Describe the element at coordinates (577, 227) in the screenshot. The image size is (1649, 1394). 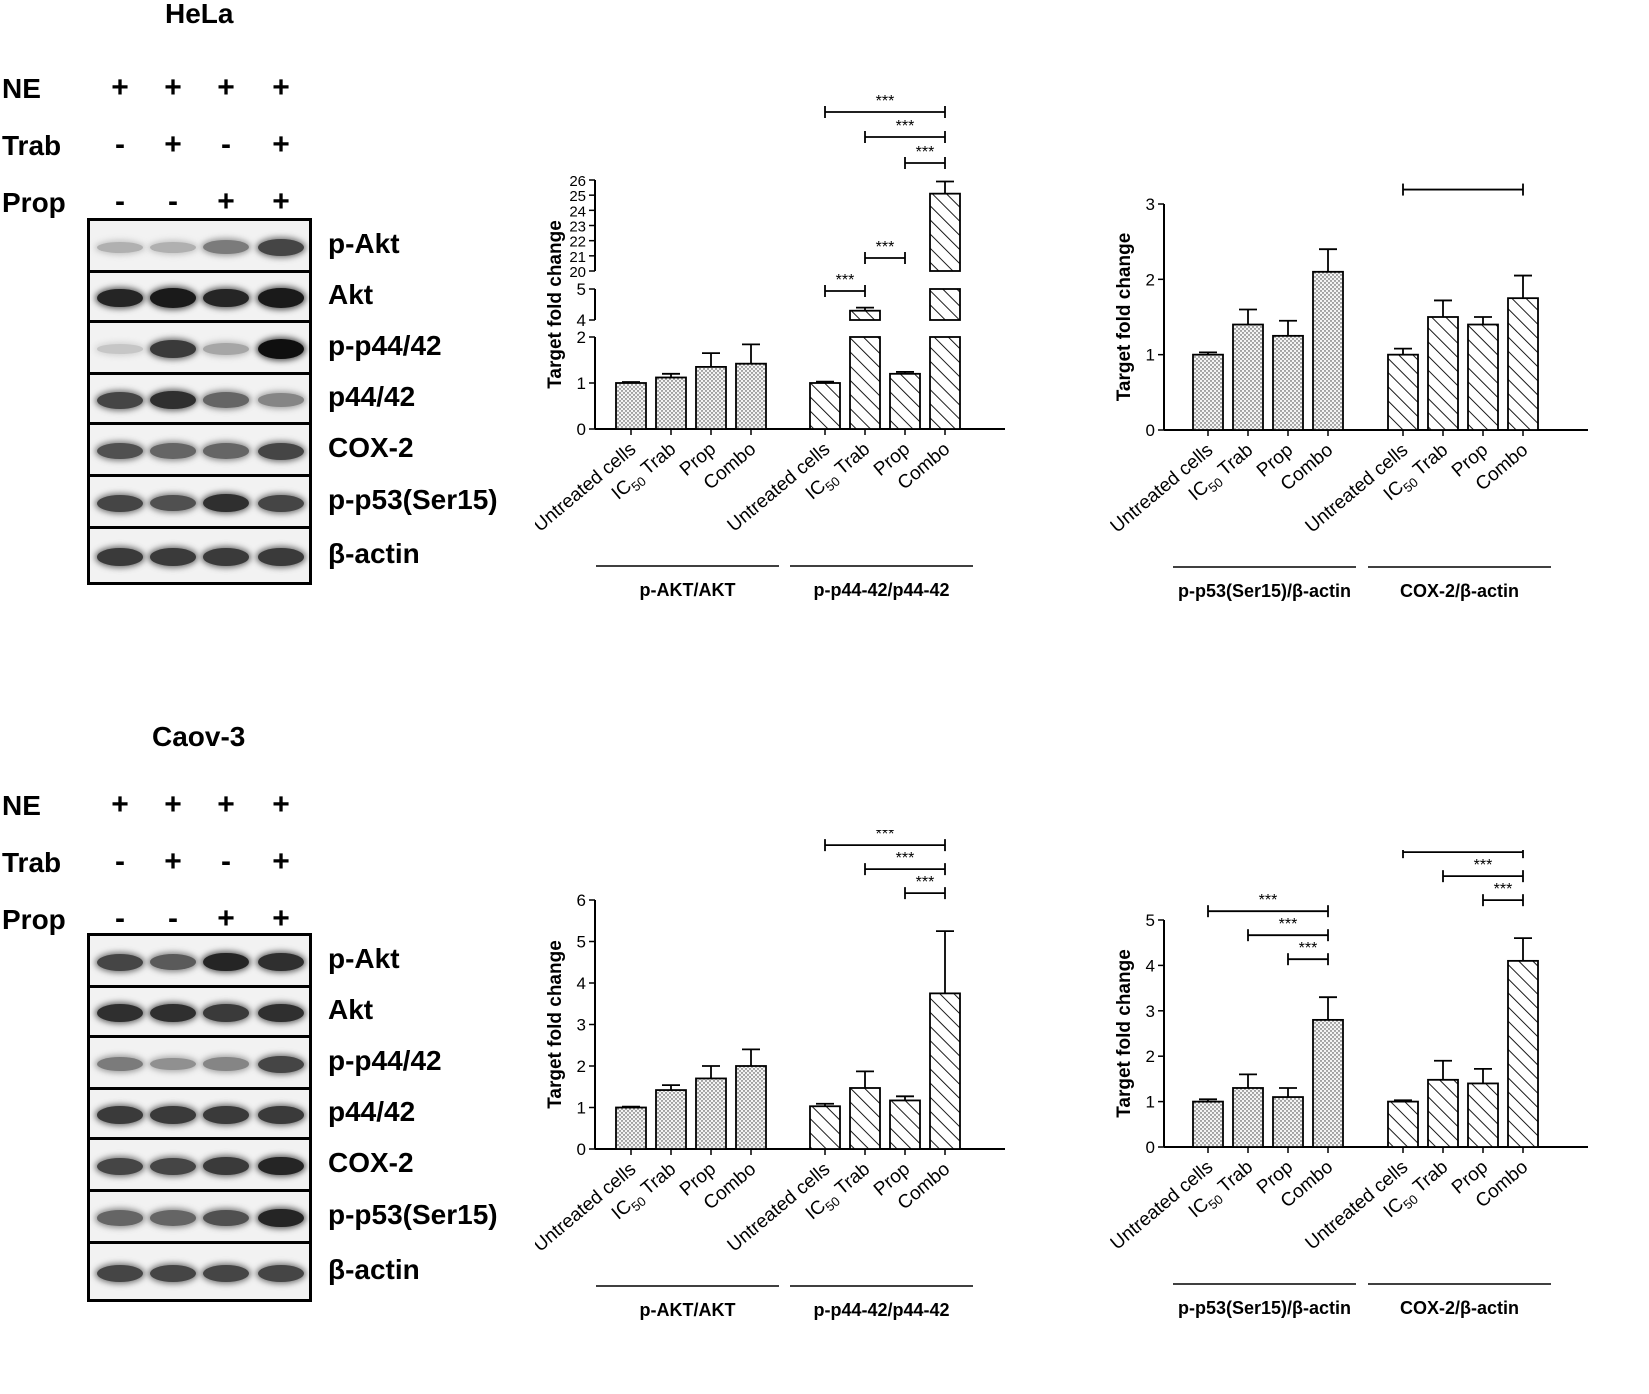
I see `y-tick-label: 23` at that location.